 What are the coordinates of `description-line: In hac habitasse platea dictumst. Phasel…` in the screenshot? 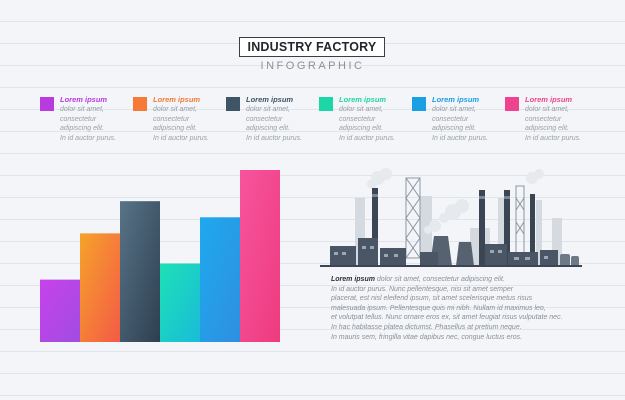 It's located at (426, 327).